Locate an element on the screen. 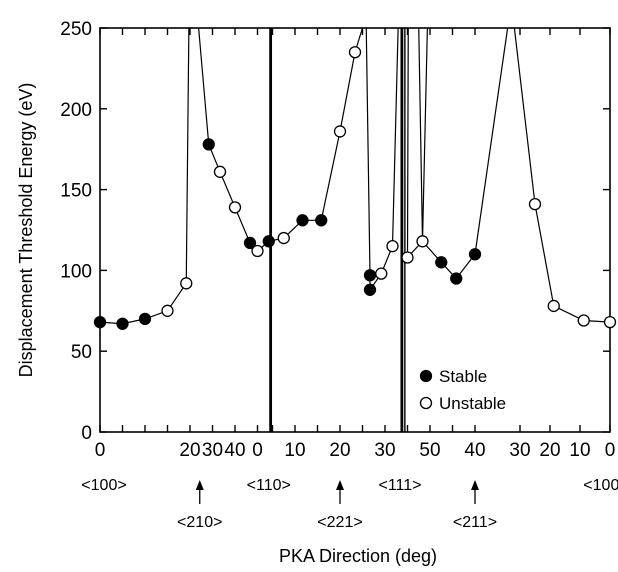 The height and width of the screenshot is (572, 618). direction-label-2: <110> is located at coordinates (269, 485).